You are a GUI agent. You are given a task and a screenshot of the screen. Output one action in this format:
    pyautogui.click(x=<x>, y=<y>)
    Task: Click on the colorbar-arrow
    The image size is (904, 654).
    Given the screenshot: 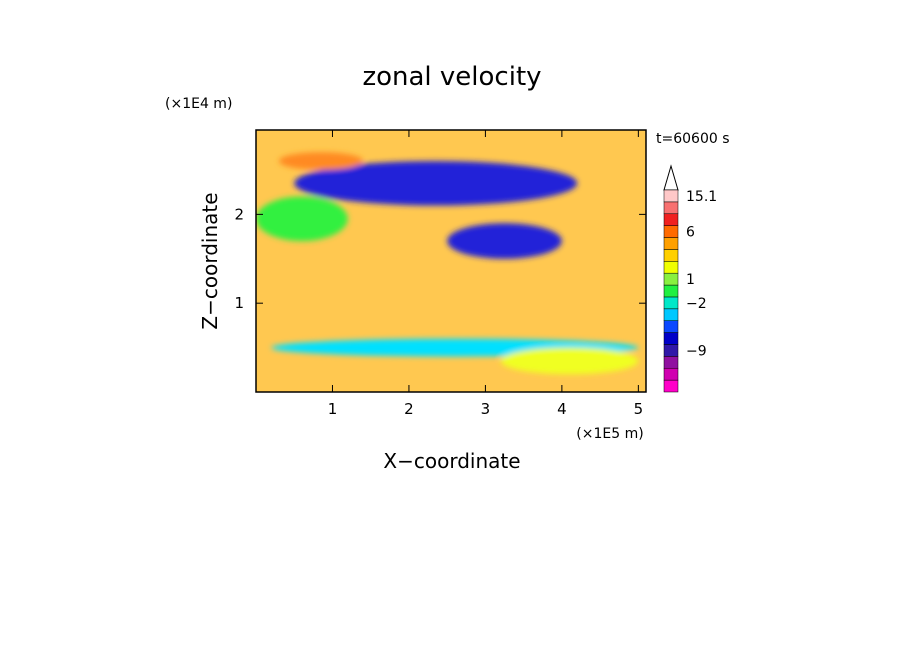 What is the action you would take?
    pyautogui.click(x=671, y=177)
    